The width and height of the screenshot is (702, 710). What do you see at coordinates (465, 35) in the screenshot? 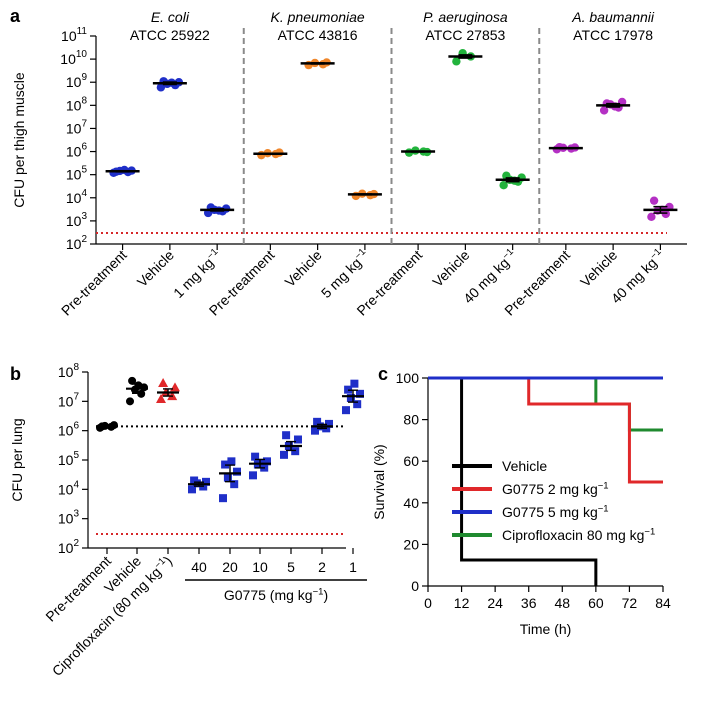
I see `strain-atcc: ATCC 27853` at bounding box center [465, 35].